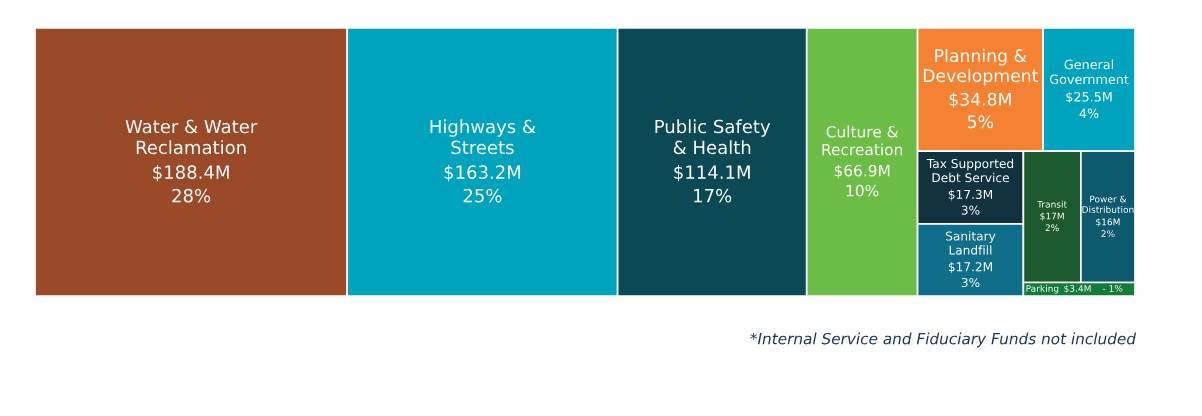 The width and height of the screenshot is (1202, 416). Describe the element at coordinates (483, 137) in the screenshot. I see `category-label: Highways & Streets` at that location.